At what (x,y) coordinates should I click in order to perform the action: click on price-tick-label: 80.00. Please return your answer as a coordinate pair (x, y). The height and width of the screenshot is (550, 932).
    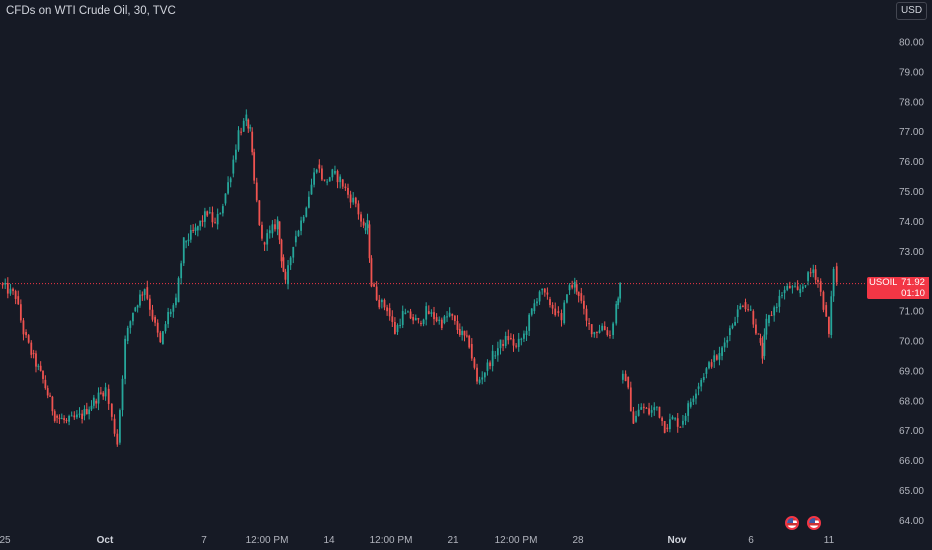
    Looking at the image, I should click on (911, 43).